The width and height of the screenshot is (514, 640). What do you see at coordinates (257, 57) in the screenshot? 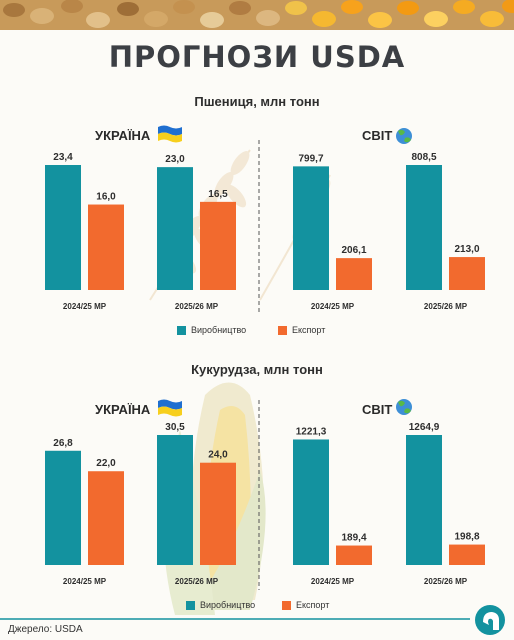
I see `page-title: ПРОГНОЗИ USDA` at bounding box center [257, 57].